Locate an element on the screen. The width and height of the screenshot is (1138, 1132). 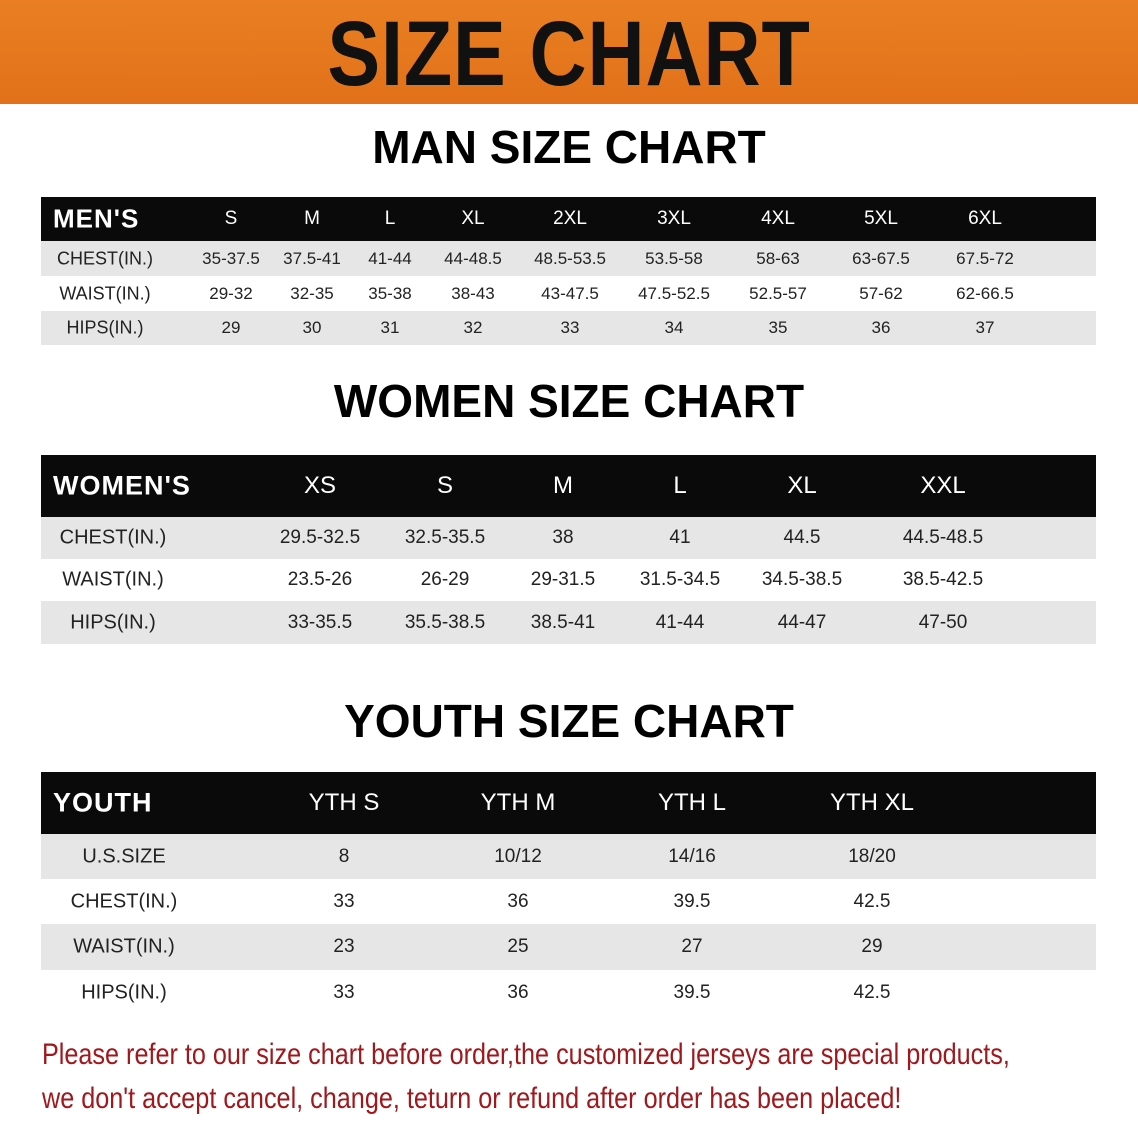
table-cell: 32-35 is located at coordinates (312, 293).